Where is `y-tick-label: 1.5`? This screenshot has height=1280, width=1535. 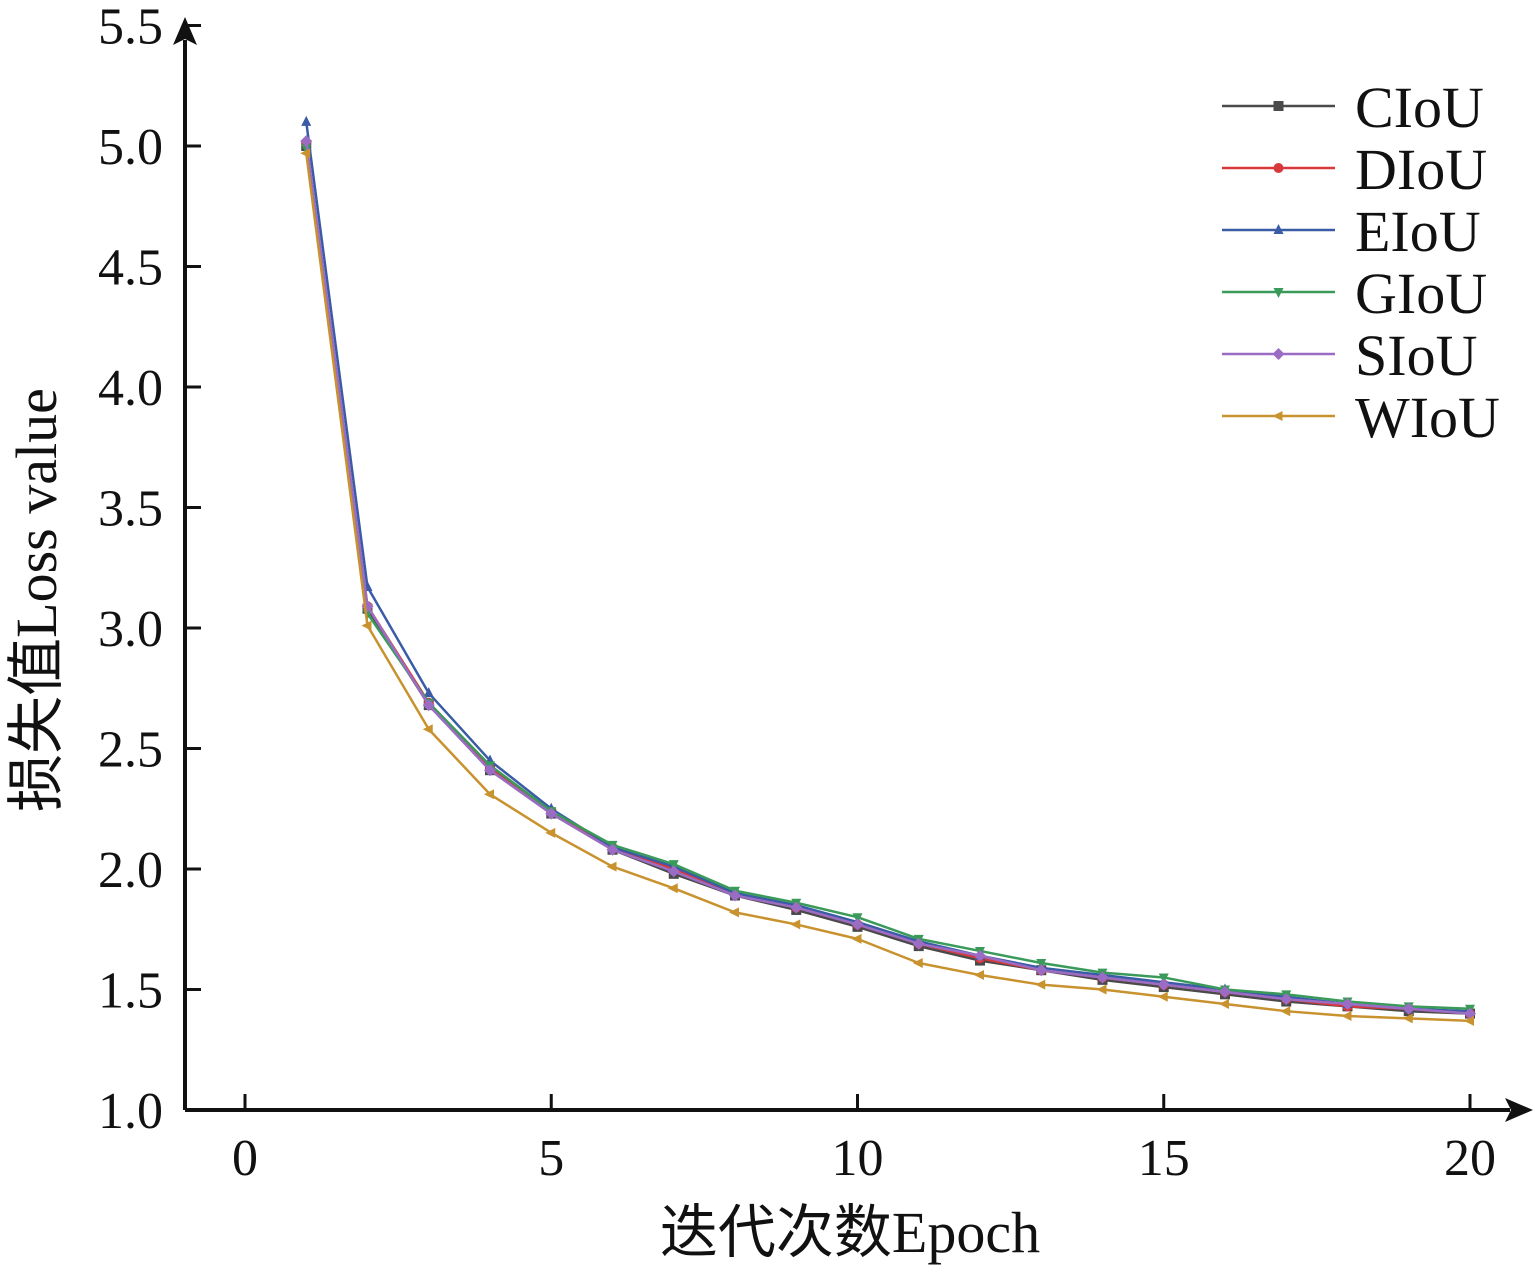
y-tick-label: 1.5 is located at coordinates (130, 991).